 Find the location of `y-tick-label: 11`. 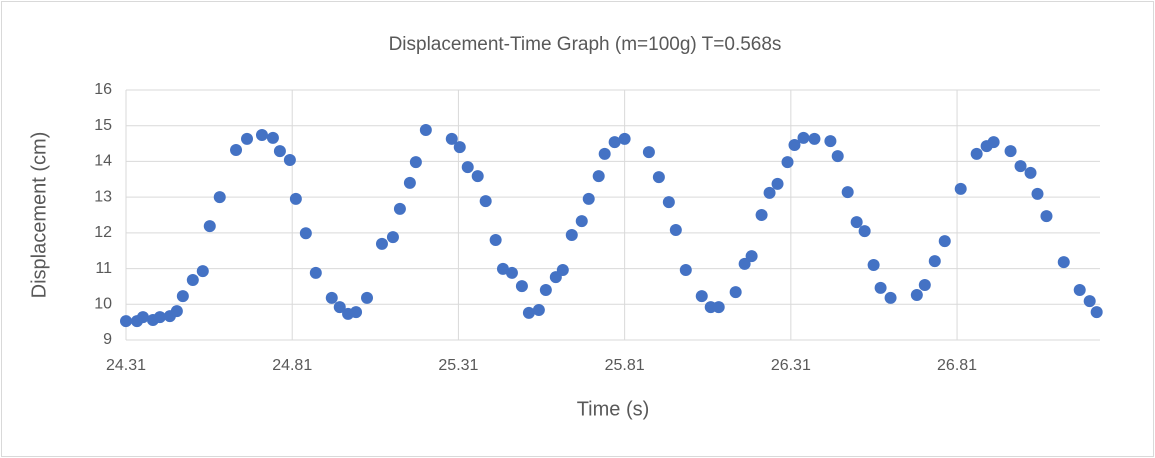

y-tick-label: 11 is located at coordinates (103, 268).